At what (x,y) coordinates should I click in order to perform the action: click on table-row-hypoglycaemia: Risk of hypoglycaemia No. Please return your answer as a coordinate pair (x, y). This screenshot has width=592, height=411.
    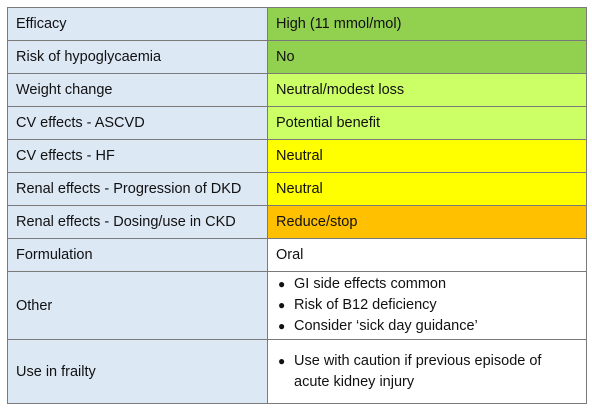
    Looking at the image, I should click on (297, 57).